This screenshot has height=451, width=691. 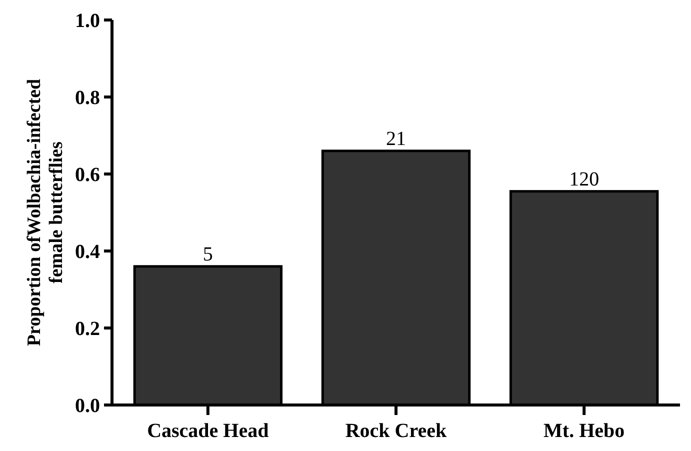 I want to click on y-tick-label: 0.4, so click(x=87, y=252).